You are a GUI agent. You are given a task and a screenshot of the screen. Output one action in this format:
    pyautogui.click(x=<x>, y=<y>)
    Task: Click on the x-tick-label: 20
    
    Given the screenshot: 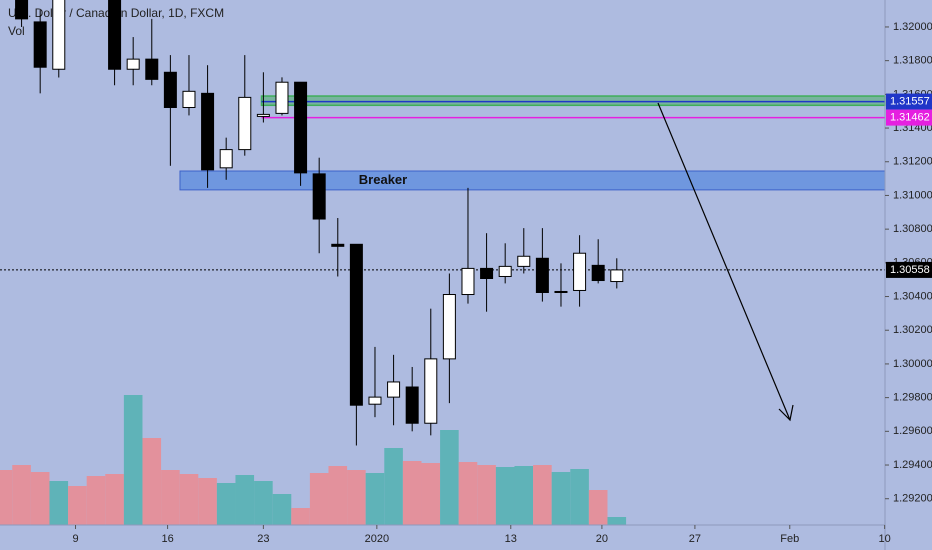 What is the action you would take?
    pyautogui.click(x=602, y=539)
    